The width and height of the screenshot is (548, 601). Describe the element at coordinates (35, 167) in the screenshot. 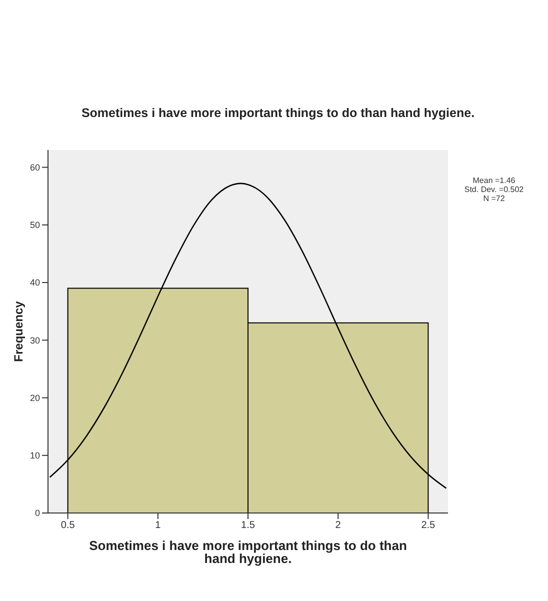

I see `y-tick-label: 60` at that location.